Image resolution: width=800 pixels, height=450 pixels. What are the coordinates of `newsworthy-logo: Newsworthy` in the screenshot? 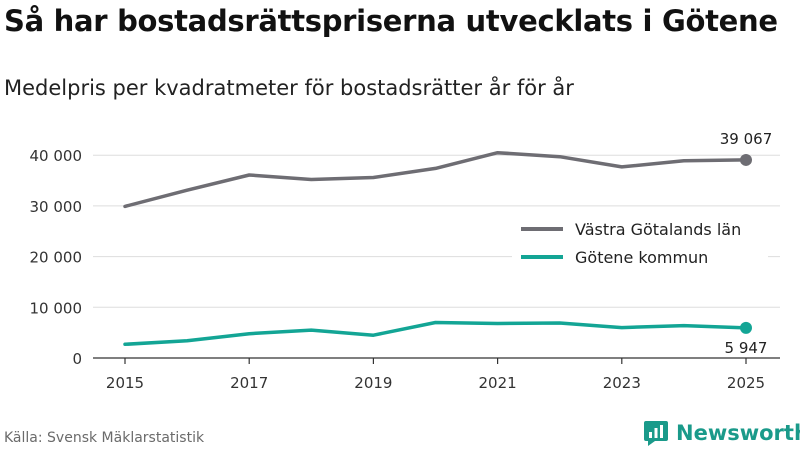 It's located at (721, 433).